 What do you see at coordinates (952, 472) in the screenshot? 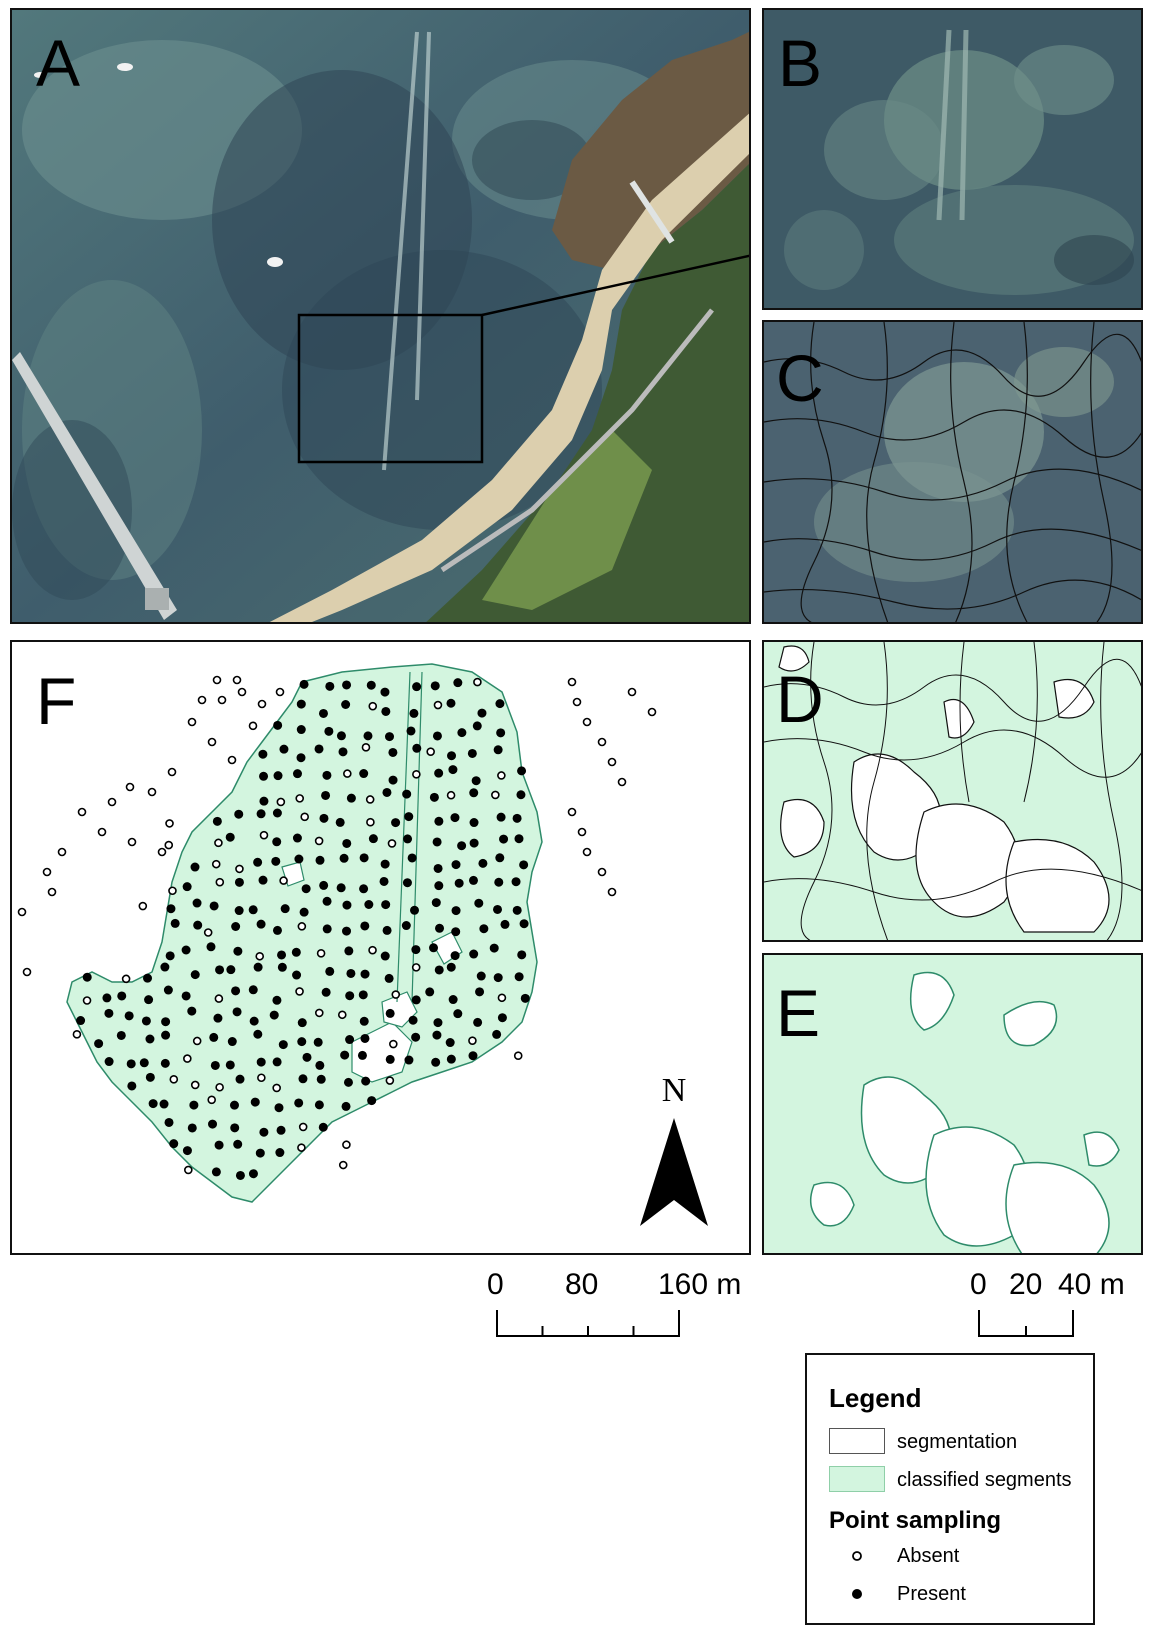
I see `segment-boundaries` at bounding box center [952, 472].